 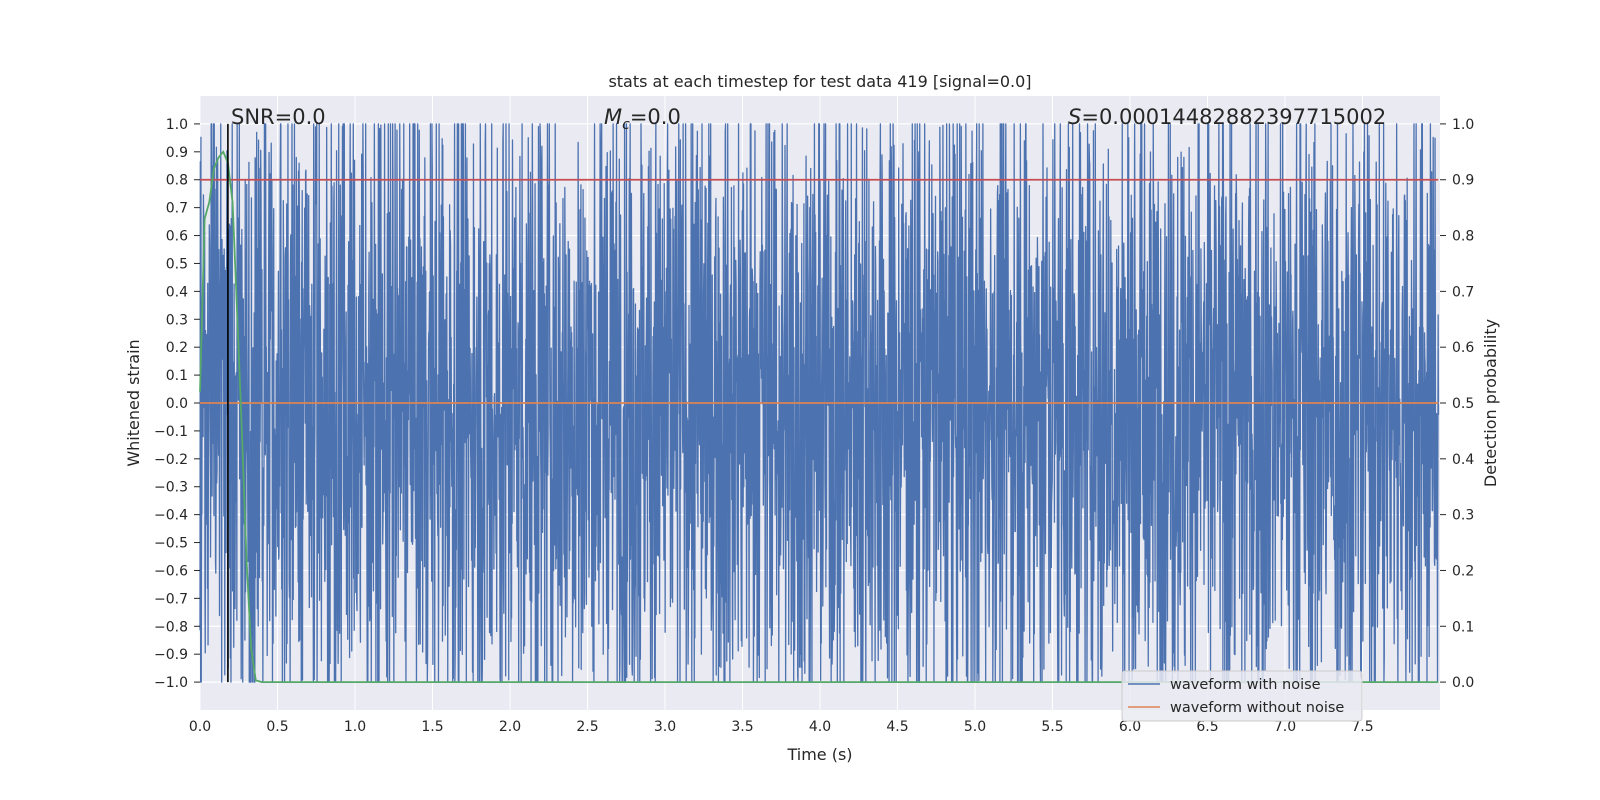 I want to click on y-tick-label-right: 0.7, so click(x=1463, y=292).